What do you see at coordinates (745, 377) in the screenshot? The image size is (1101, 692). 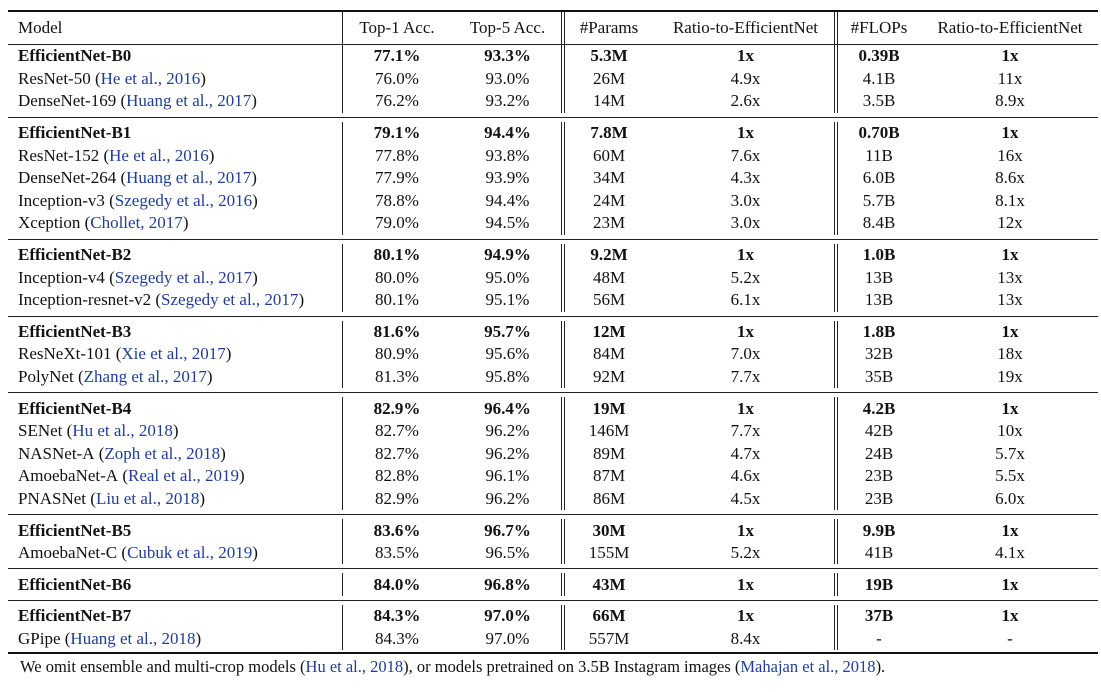 I see `cell-ratio-params: 7.7x` at bounding box center [745, 377].